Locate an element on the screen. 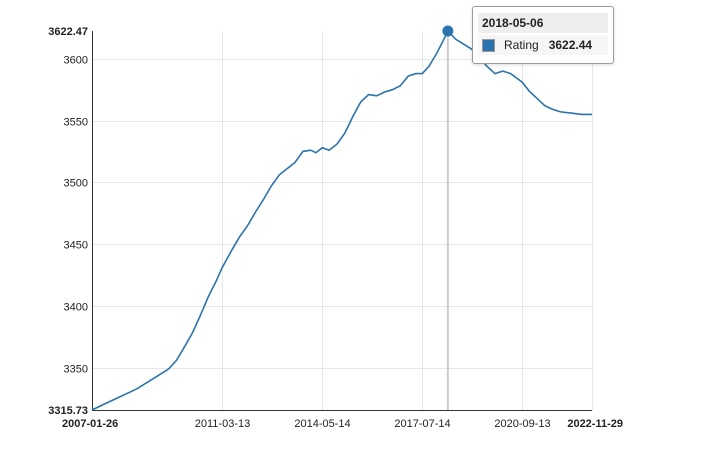 Image resolution: width=722 pixels, height=470 pixels. x-tick-label: 2020-09-13 is located at coordinates (522, 424).